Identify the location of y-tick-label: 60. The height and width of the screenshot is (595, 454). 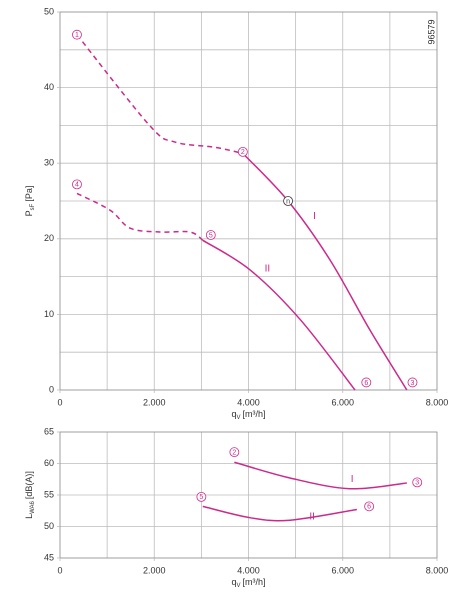
(49, 463).